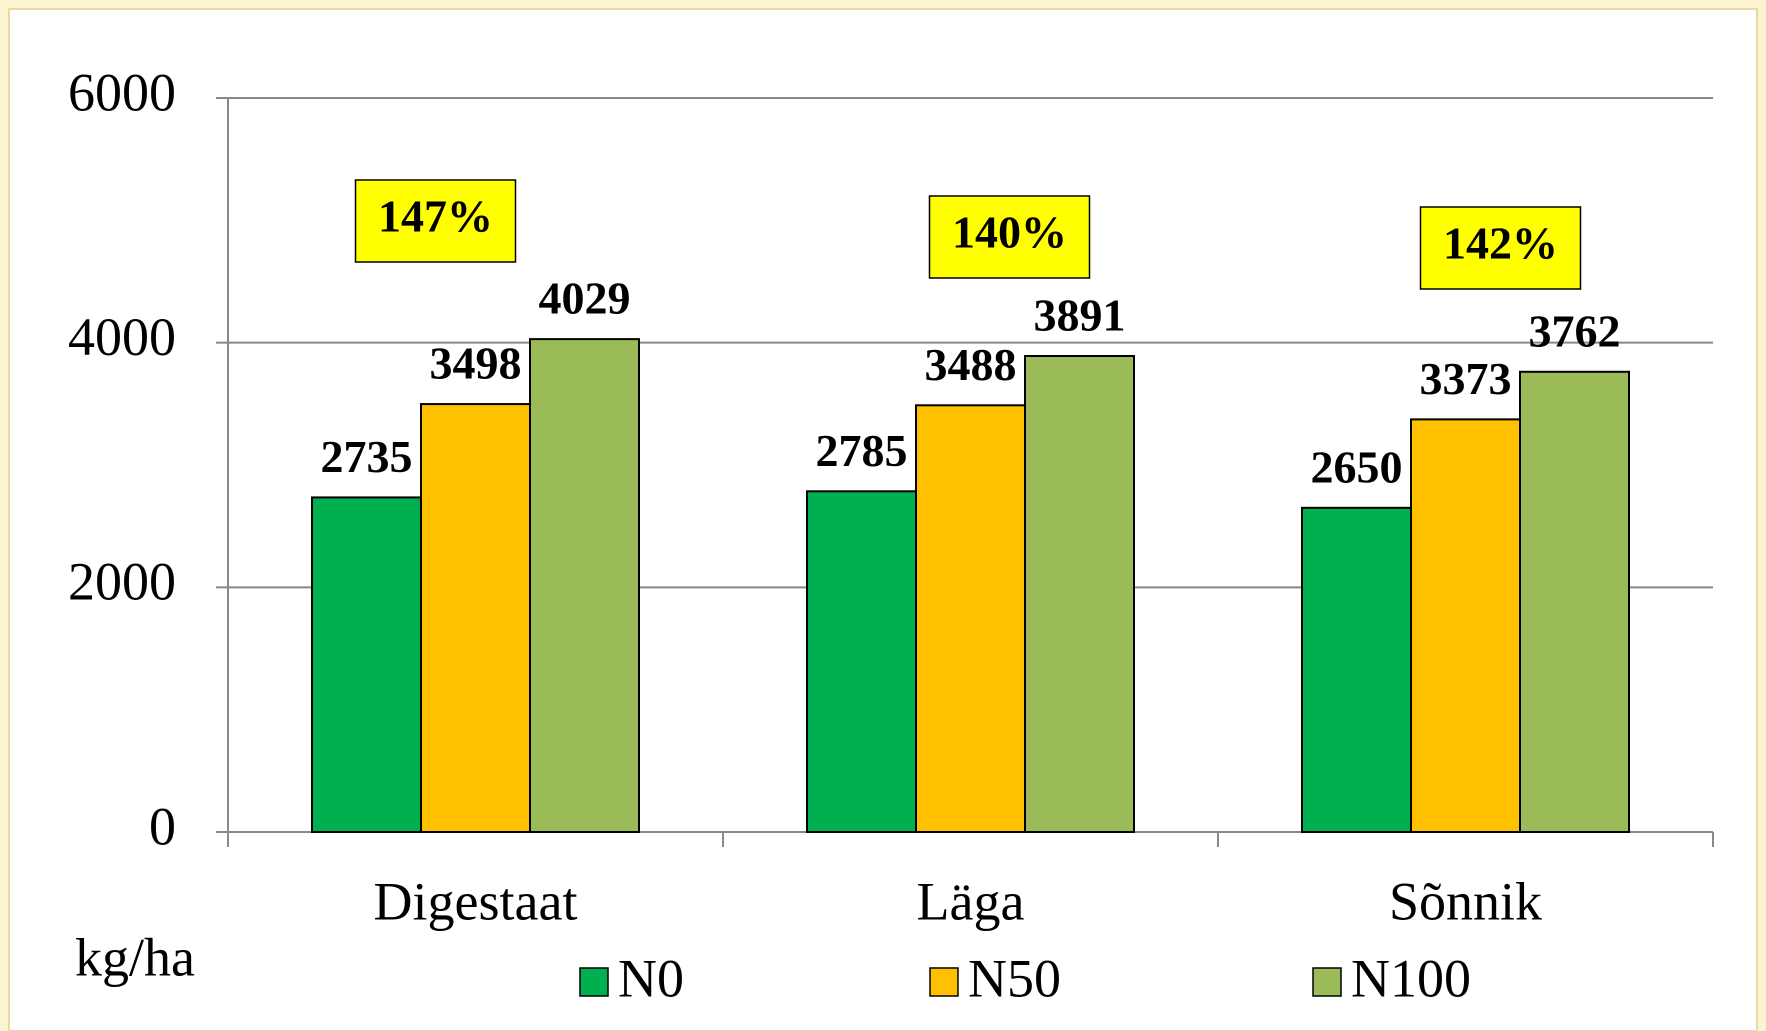  What do you see at coordinates (135, 957) in the screenshot?
I see `y-axis-label: kg/ha` at bounding box center [135, 957].